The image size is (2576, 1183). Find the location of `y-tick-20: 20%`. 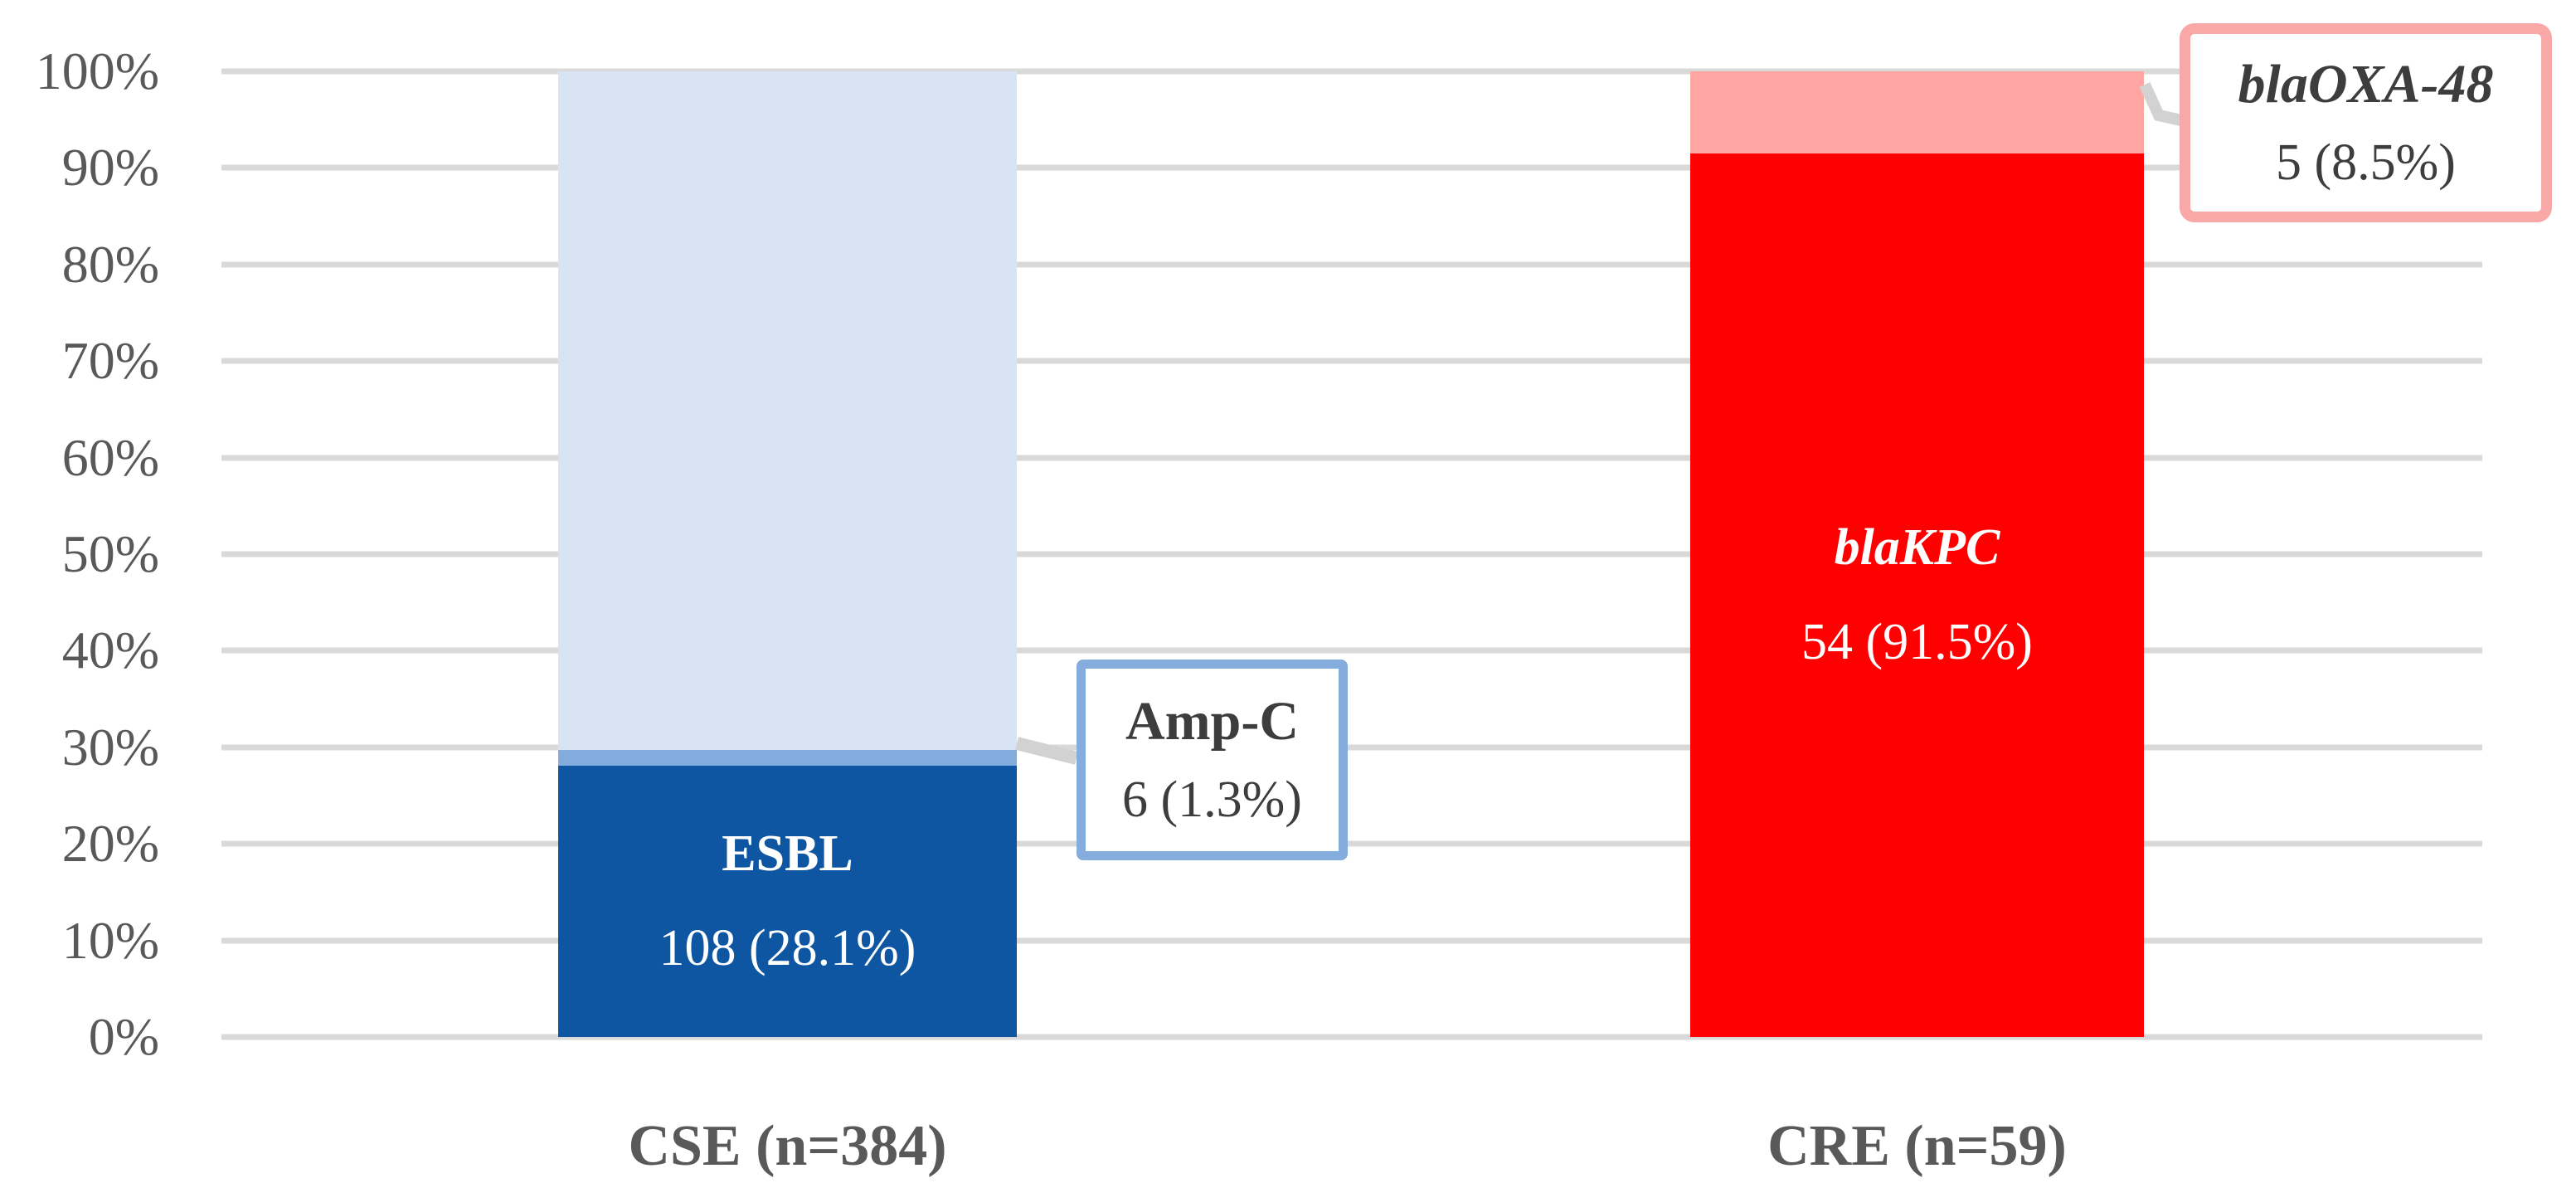

y-tick-20: 20% is located at coordinates (110, 843).